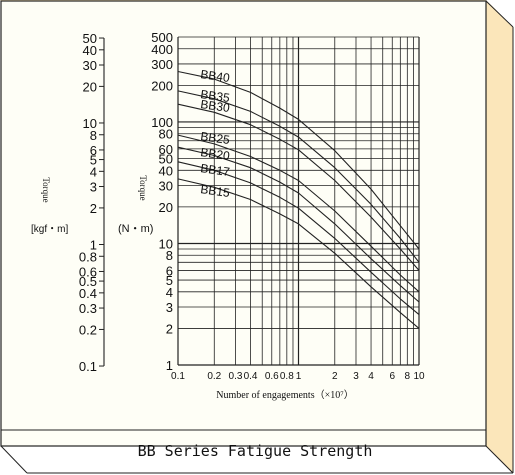 The image size is (515, 475). Describe the element at coordinates (499, 236) in the screenshot. I see `frame-right-bevel` at that location.